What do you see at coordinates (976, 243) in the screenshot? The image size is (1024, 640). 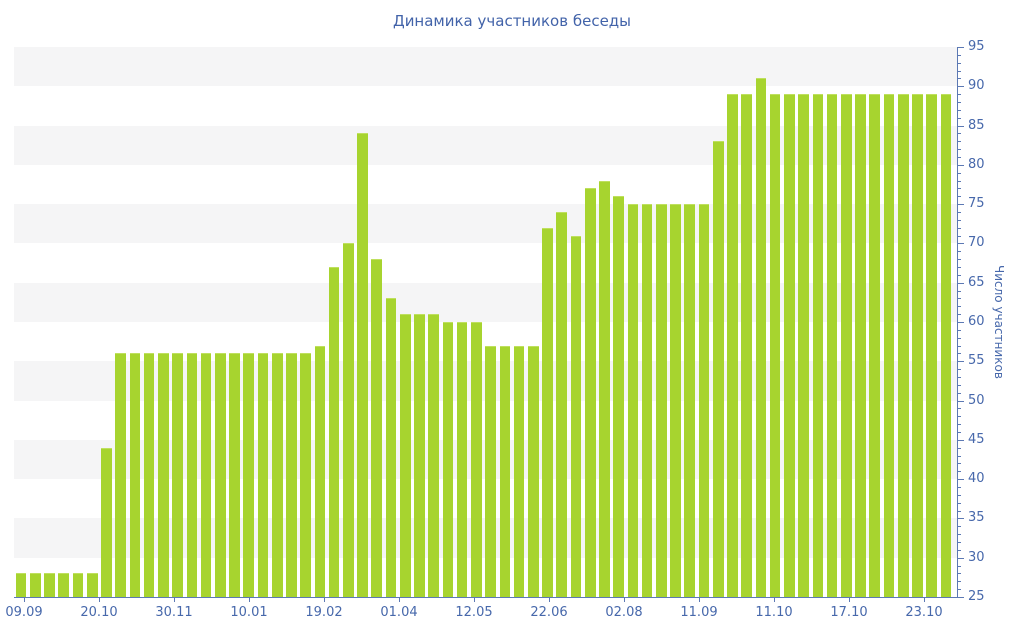 I see `y-tick-label: 70` at bounding box center [976, 243].